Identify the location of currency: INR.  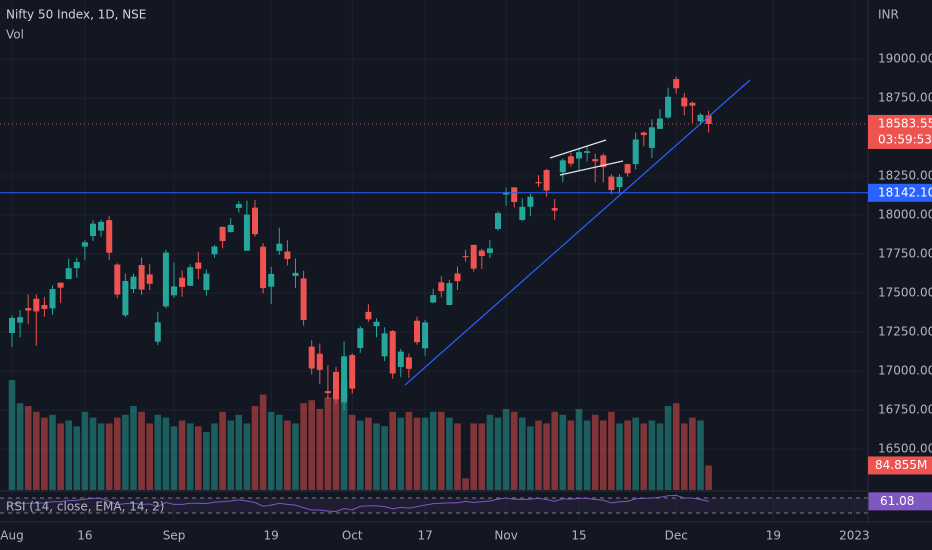
(888, 15).